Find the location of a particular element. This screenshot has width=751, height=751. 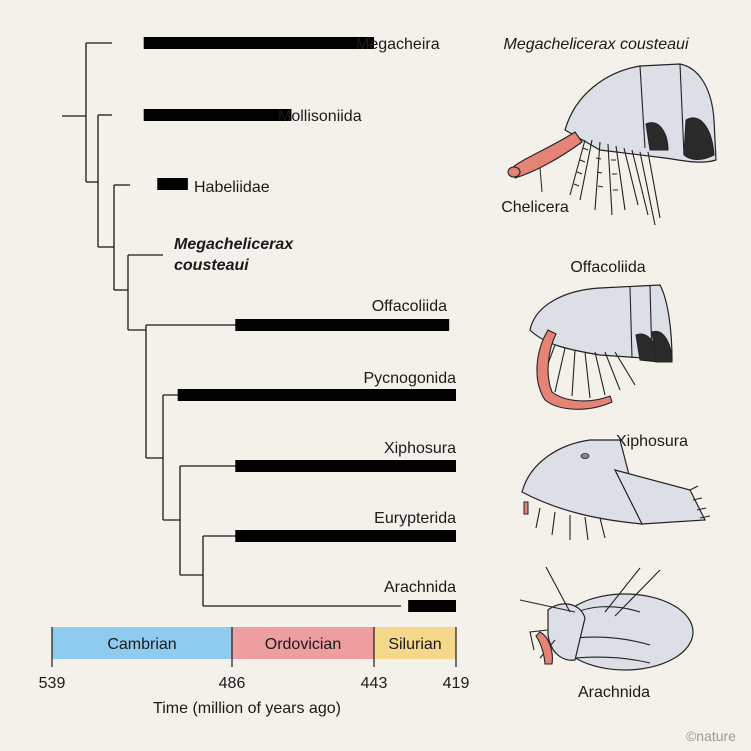

taxon-label-habeliidae: Habeliidae is located at coordinates (232, 187).